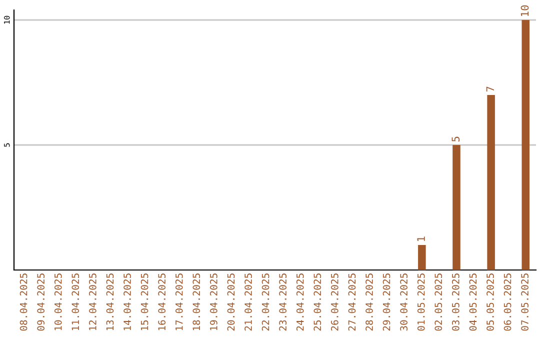 Image resolution: width=540 pixels, height=340 pixels. Describe the element at coordinates (214, 302) in the screenshot. I see `x-tick-label: 19.04.2025` at that location.